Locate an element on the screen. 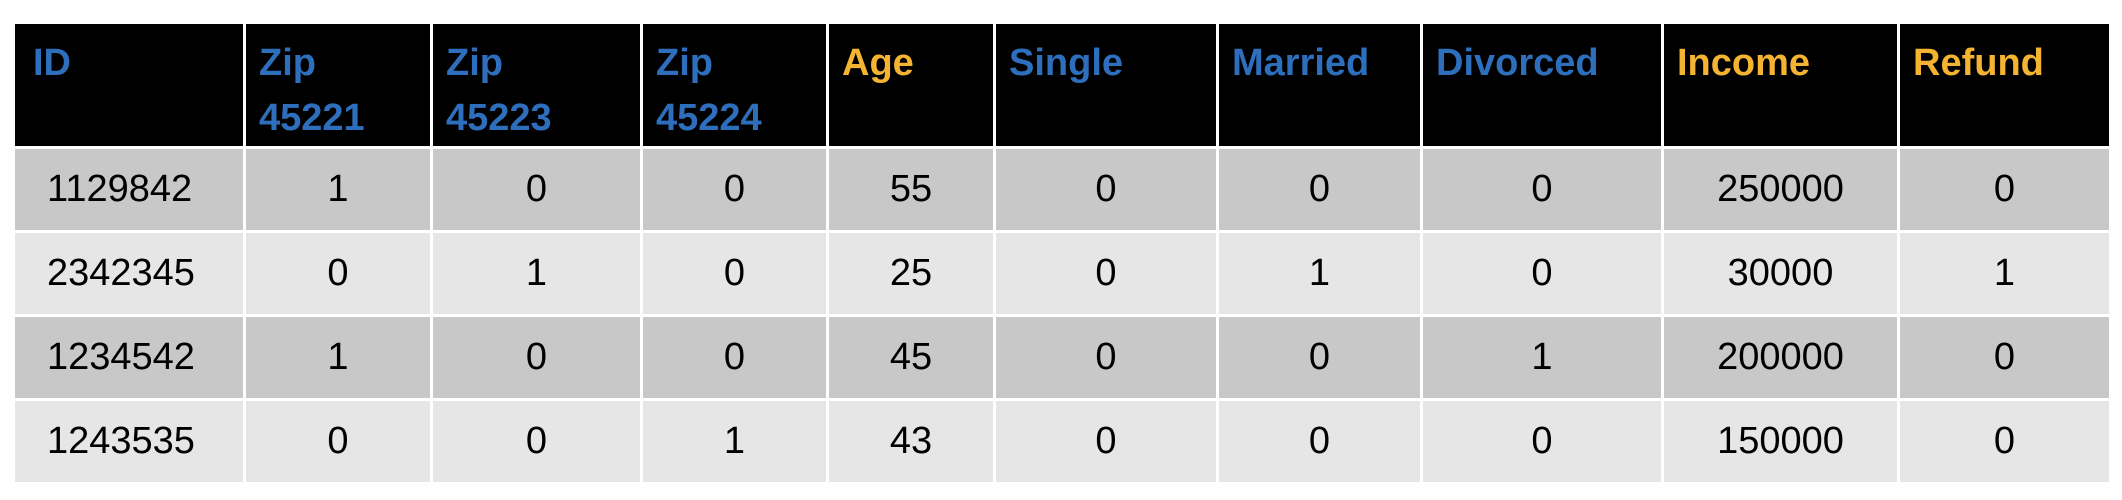  column-header-married: Married is located at coordinates (1319, 85).